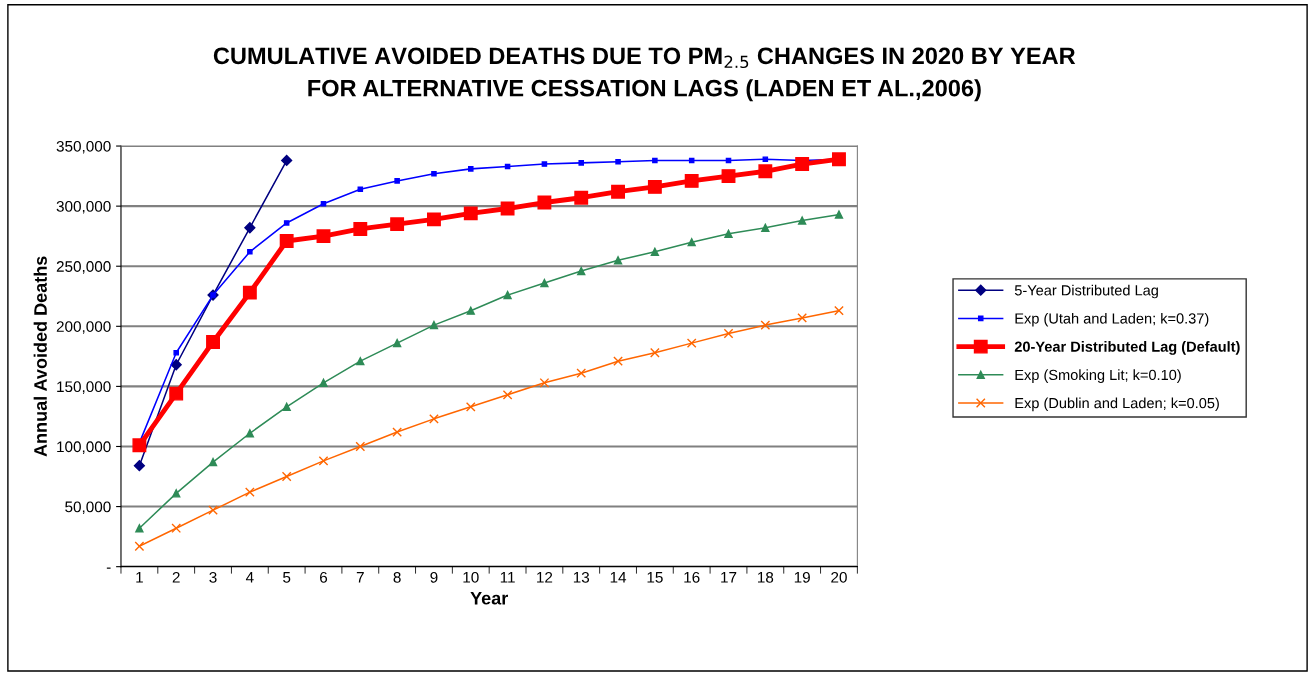 This screenshot has height=673, width=1315. I want to click on x-tick-label: 18, so click(766, 577).